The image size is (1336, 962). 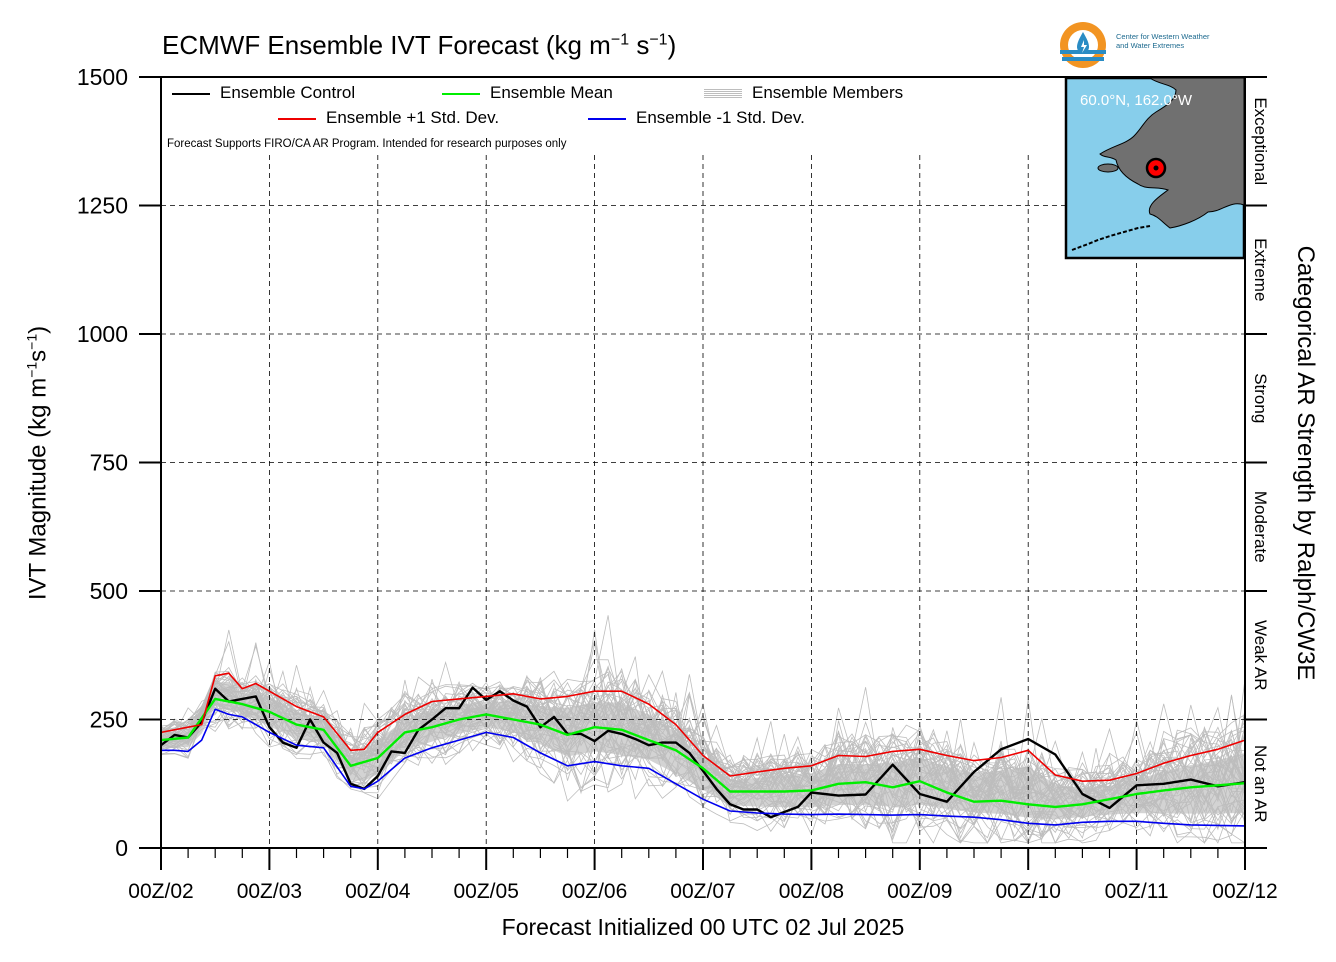 I want to click on legend-mean: Ensemble Mean, so click(x=527, y=93).